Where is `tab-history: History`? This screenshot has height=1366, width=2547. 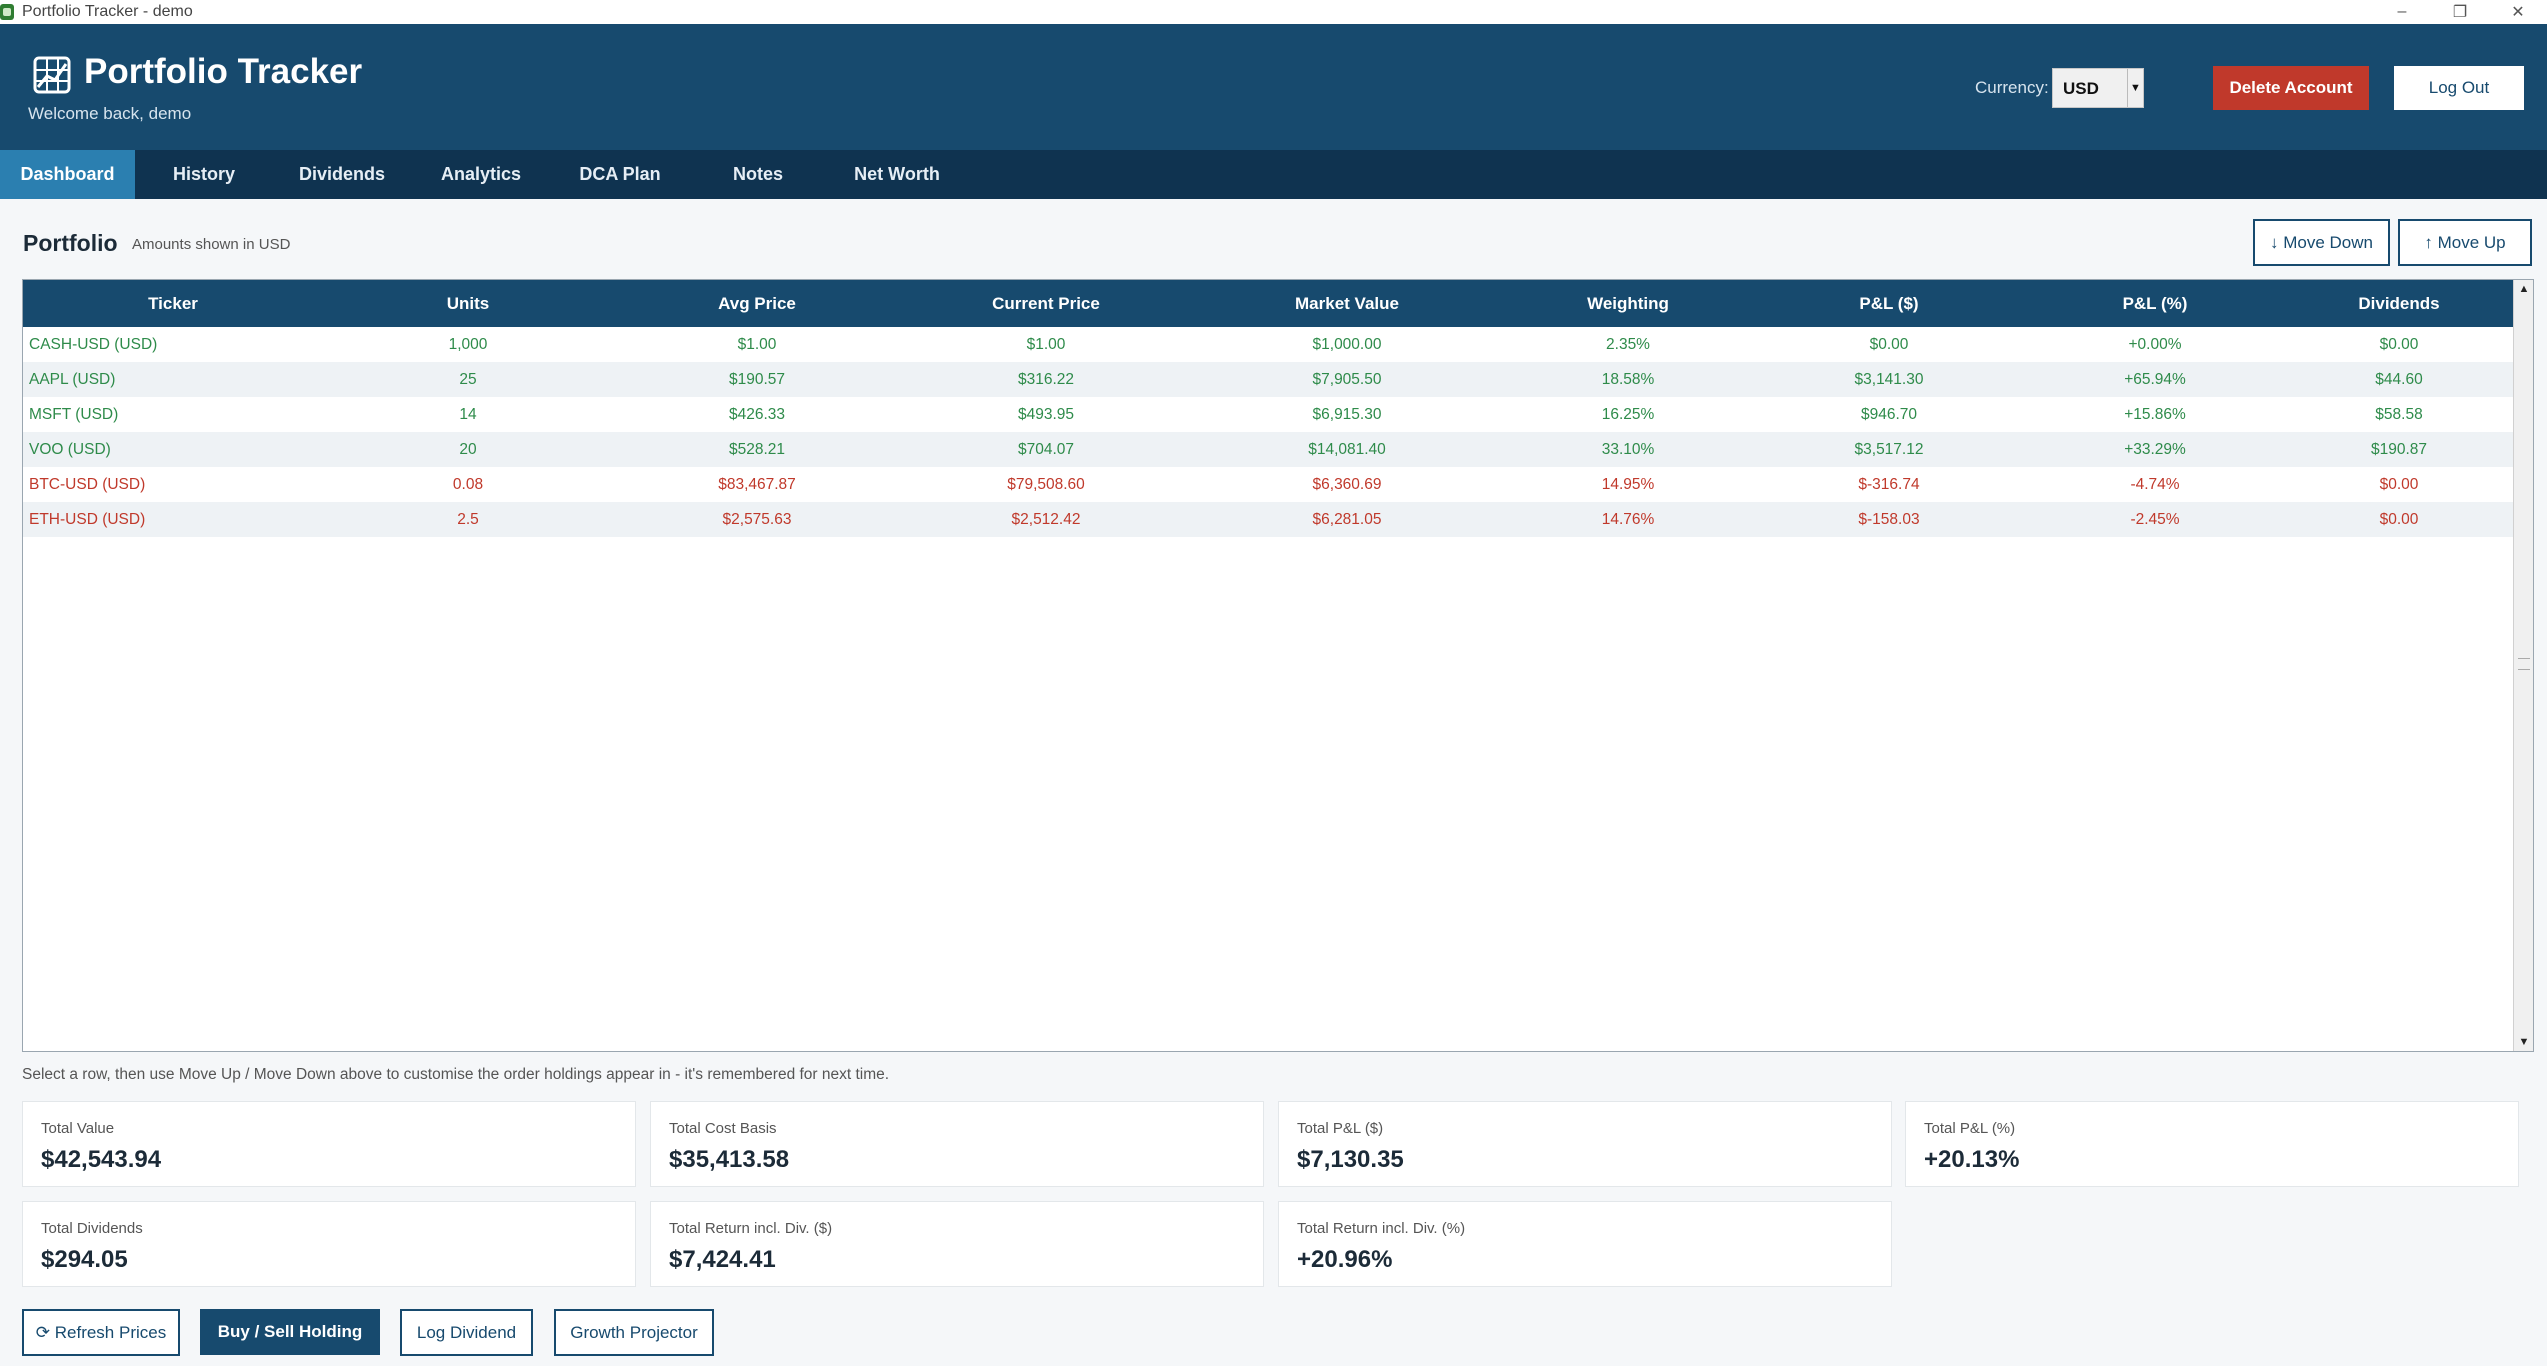
tab-history: History is located at coordinates (203, 174).